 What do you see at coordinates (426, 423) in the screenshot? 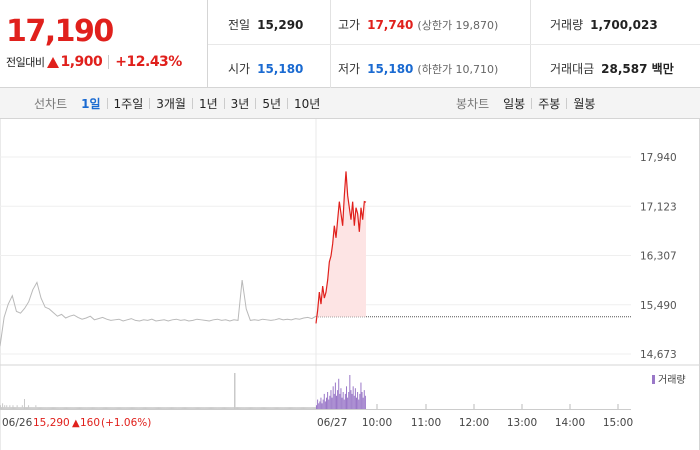
I see `x-tick-label: 11:00` at bounding box center [426, 423].